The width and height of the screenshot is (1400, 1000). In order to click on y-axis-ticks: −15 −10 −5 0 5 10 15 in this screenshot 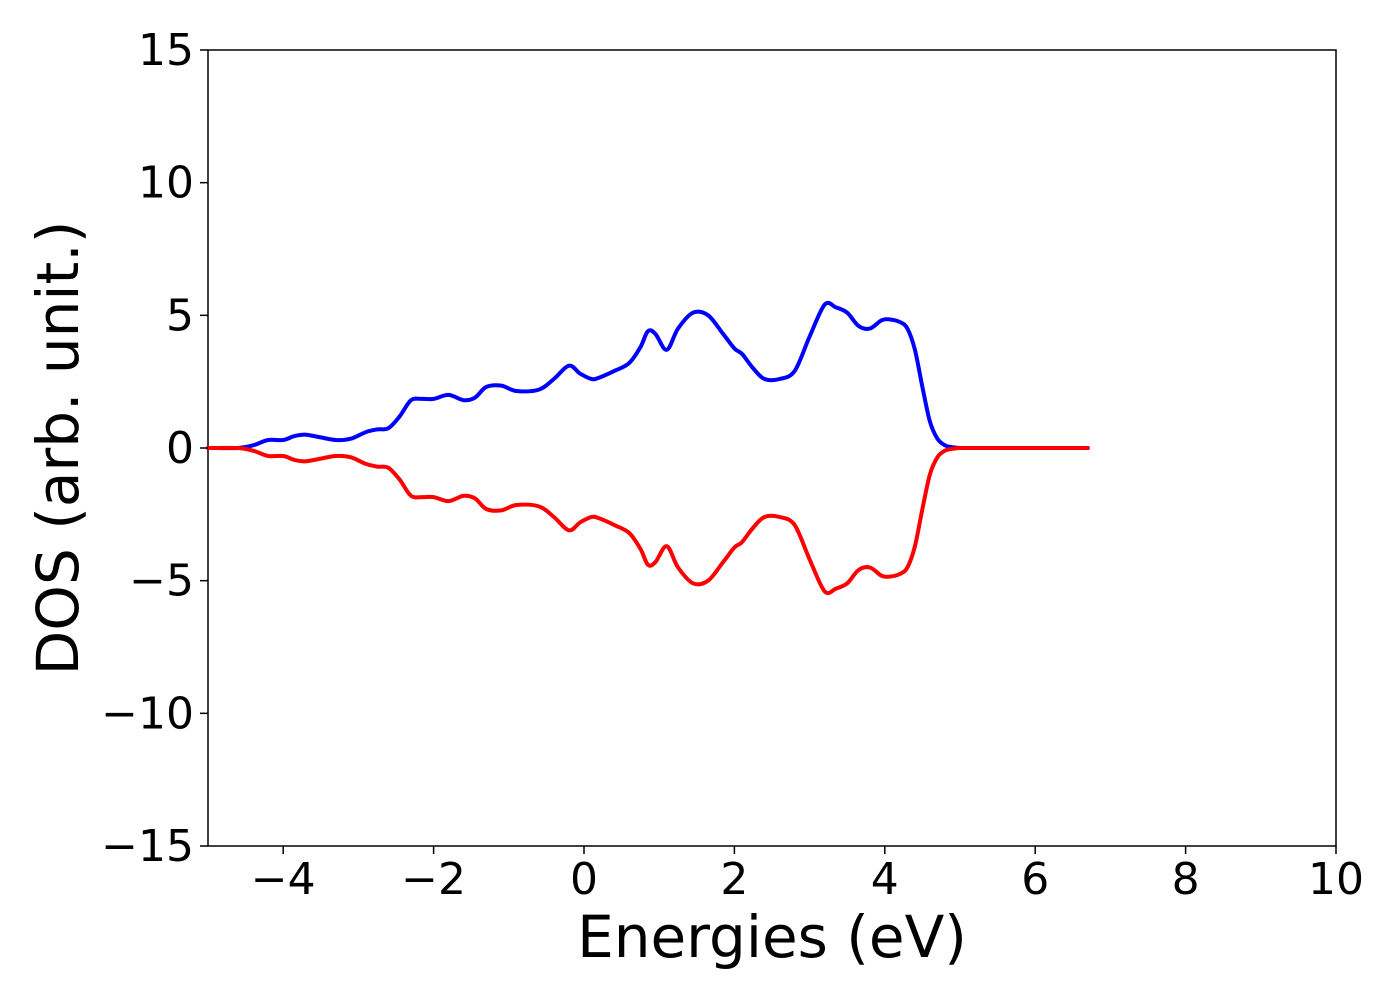, I will do `click(154, 448)`.